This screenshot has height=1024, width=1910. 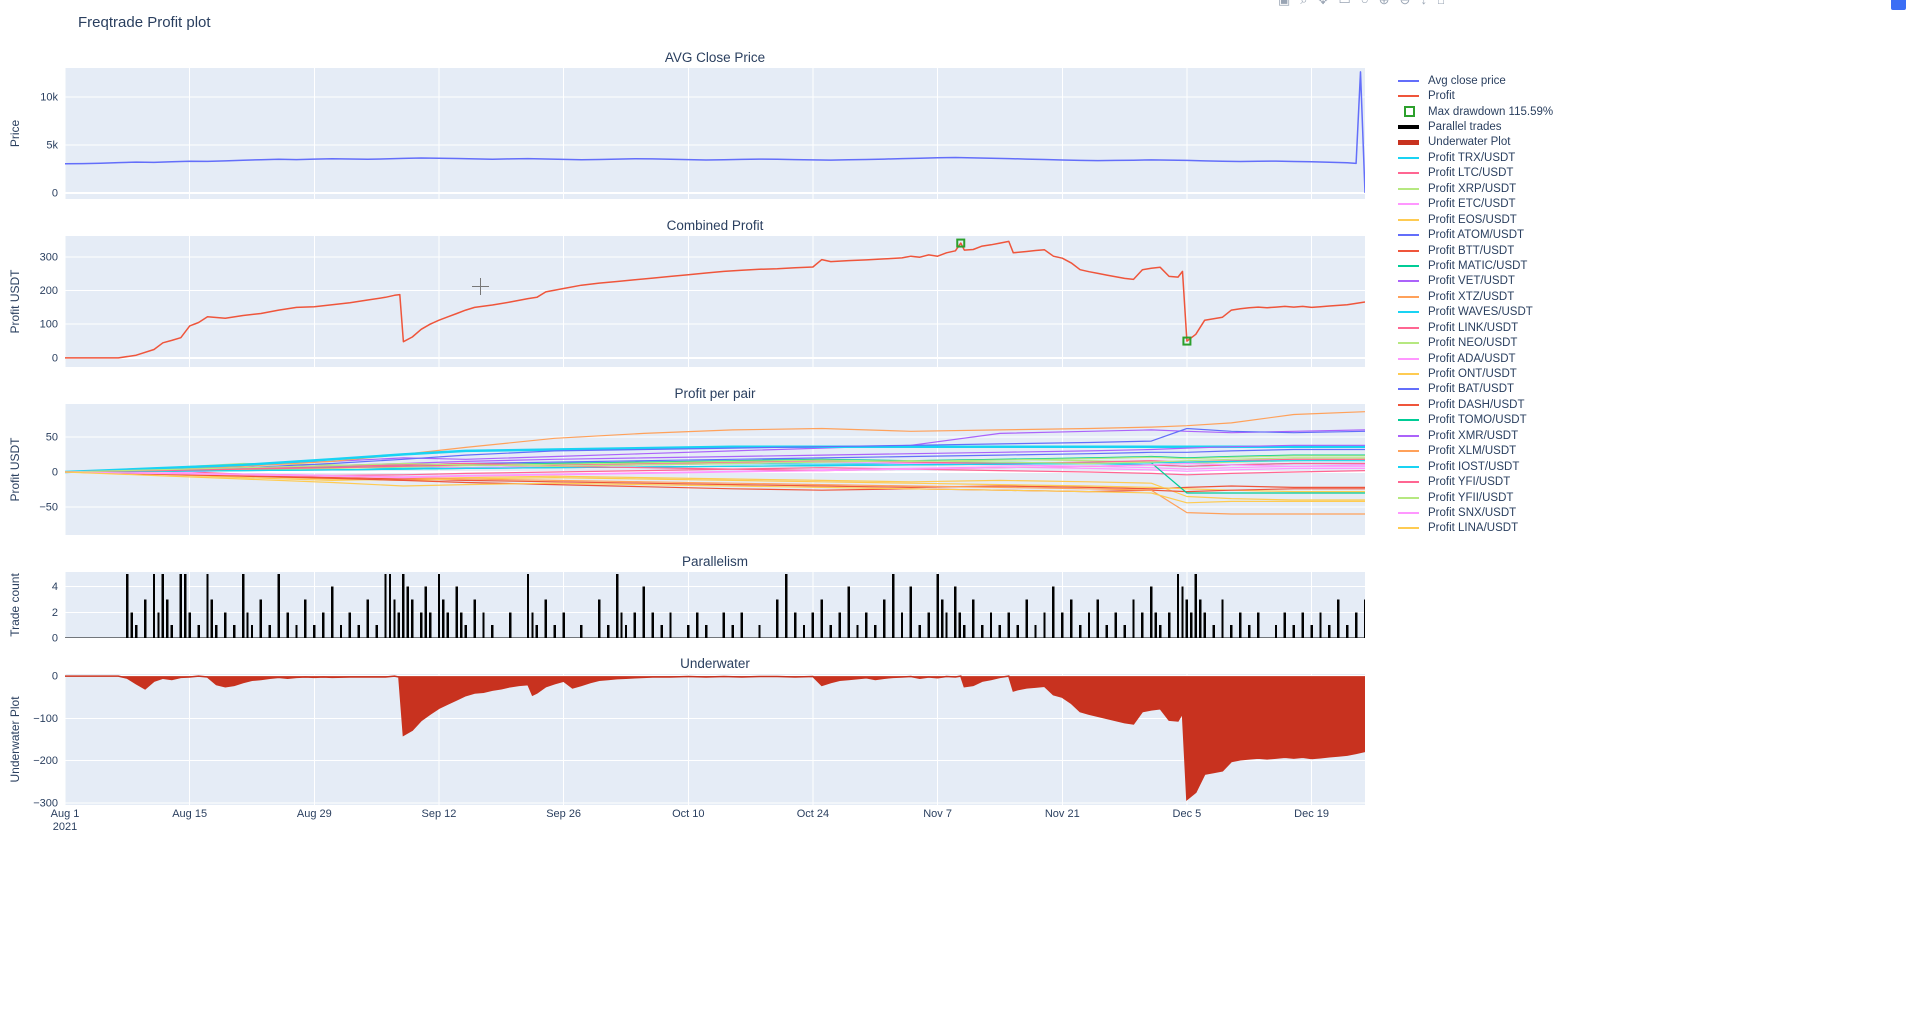 I want to click on legend-item-profit-neo-usdt: Profit NEO/USDT, so click(x=1475, y=342).